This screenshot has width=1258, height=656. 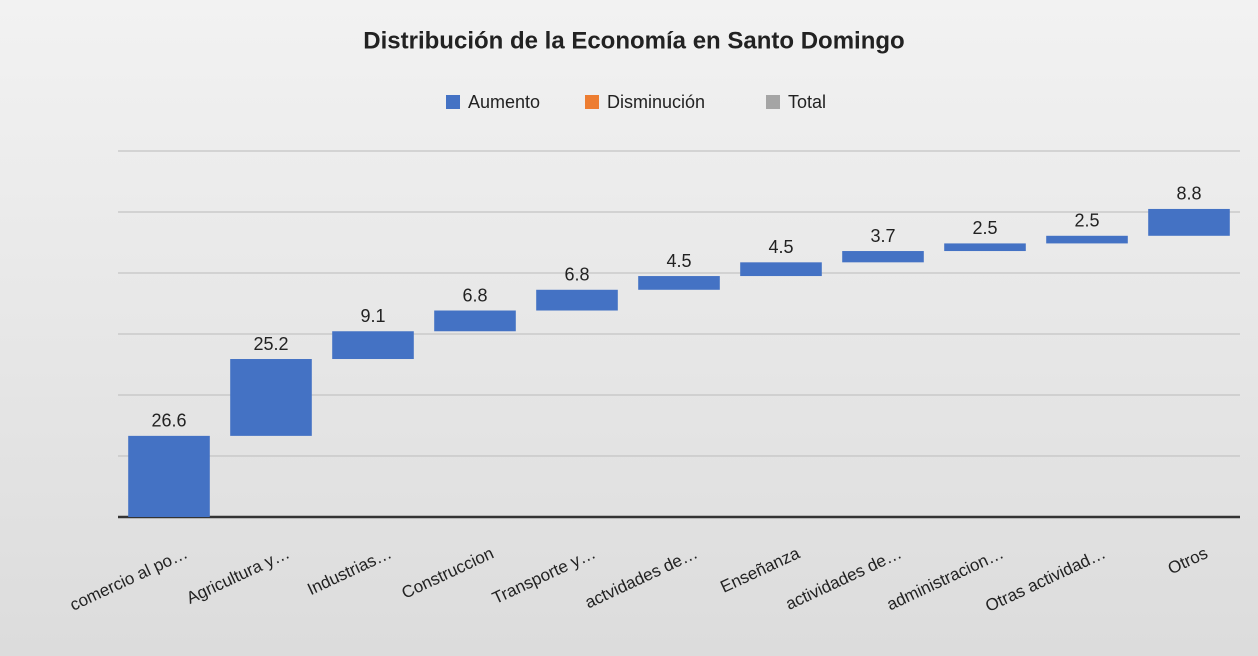 What do you see at coordinates (270, 344) in the screenshot?
I see `data-label: 25.2` at bounding box center [270, 344].